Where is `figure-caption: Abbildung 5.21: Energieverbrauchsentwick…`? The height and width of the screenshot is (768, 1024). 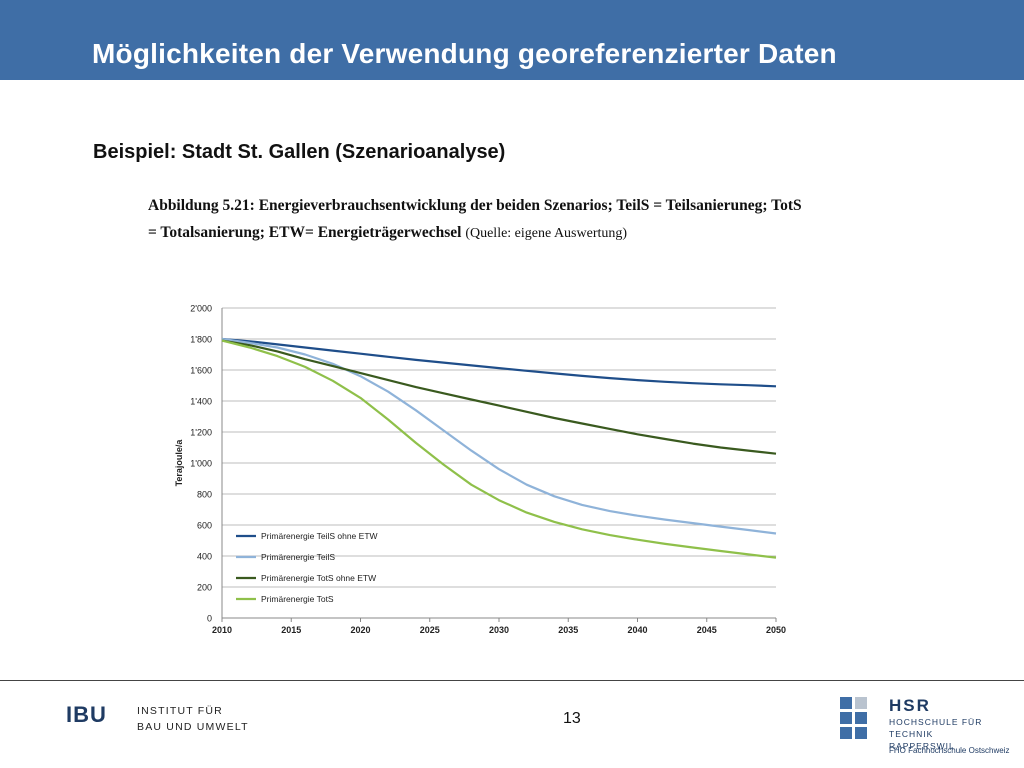
figure-caption: Abbildung 5.21: Energieverbrauchsentwick… is located at coordinates (478, 219).